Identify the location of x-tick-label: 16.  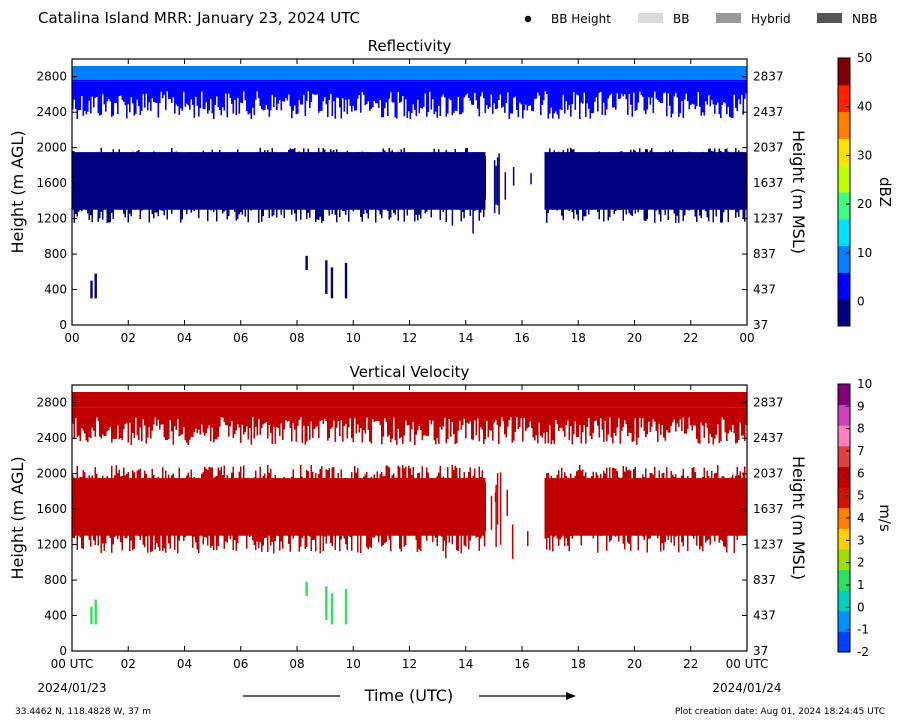
(521, 338).